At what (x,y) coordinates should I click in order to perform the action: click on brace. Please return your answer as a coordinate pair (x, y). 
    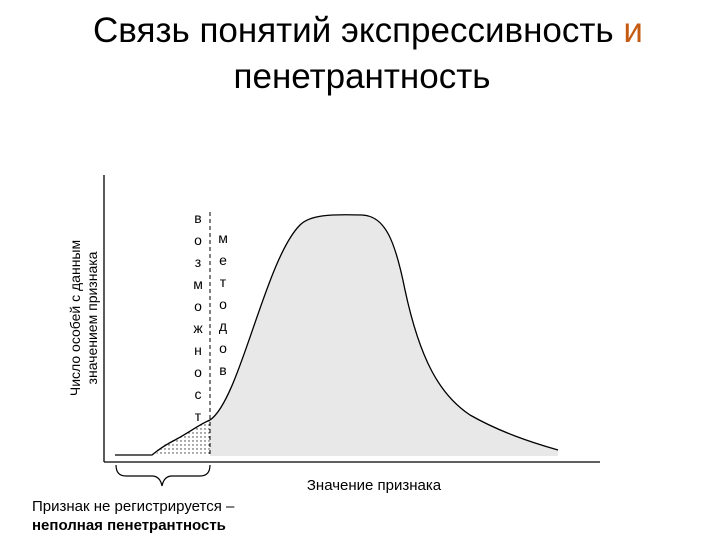
    Looking at the image, I should click on (163, 475).